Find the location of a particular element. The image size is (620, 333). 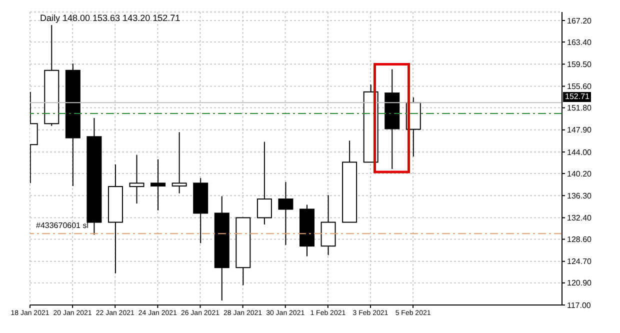

y-tick-label: 120.90 is located at coordinates (579, 283).